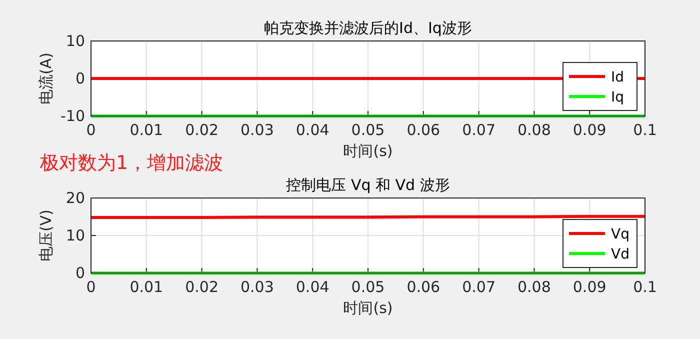 Image resolution: width=700 pixels, height=339 pixels. I want to click on legend-label: Vq, so click(620, 234).